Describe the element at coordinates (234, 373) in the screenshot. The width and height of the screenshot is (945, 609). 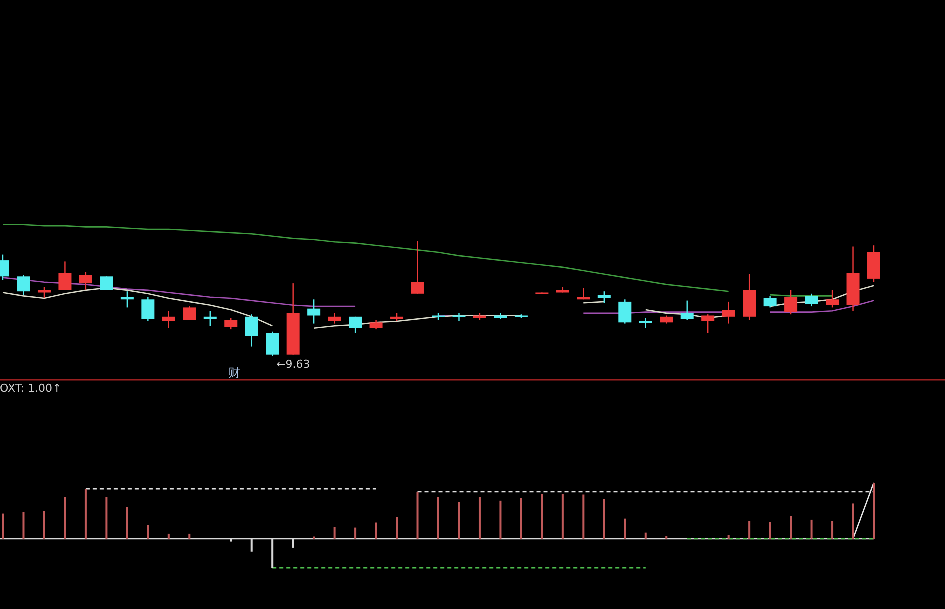
I see `text: 财` at that location.